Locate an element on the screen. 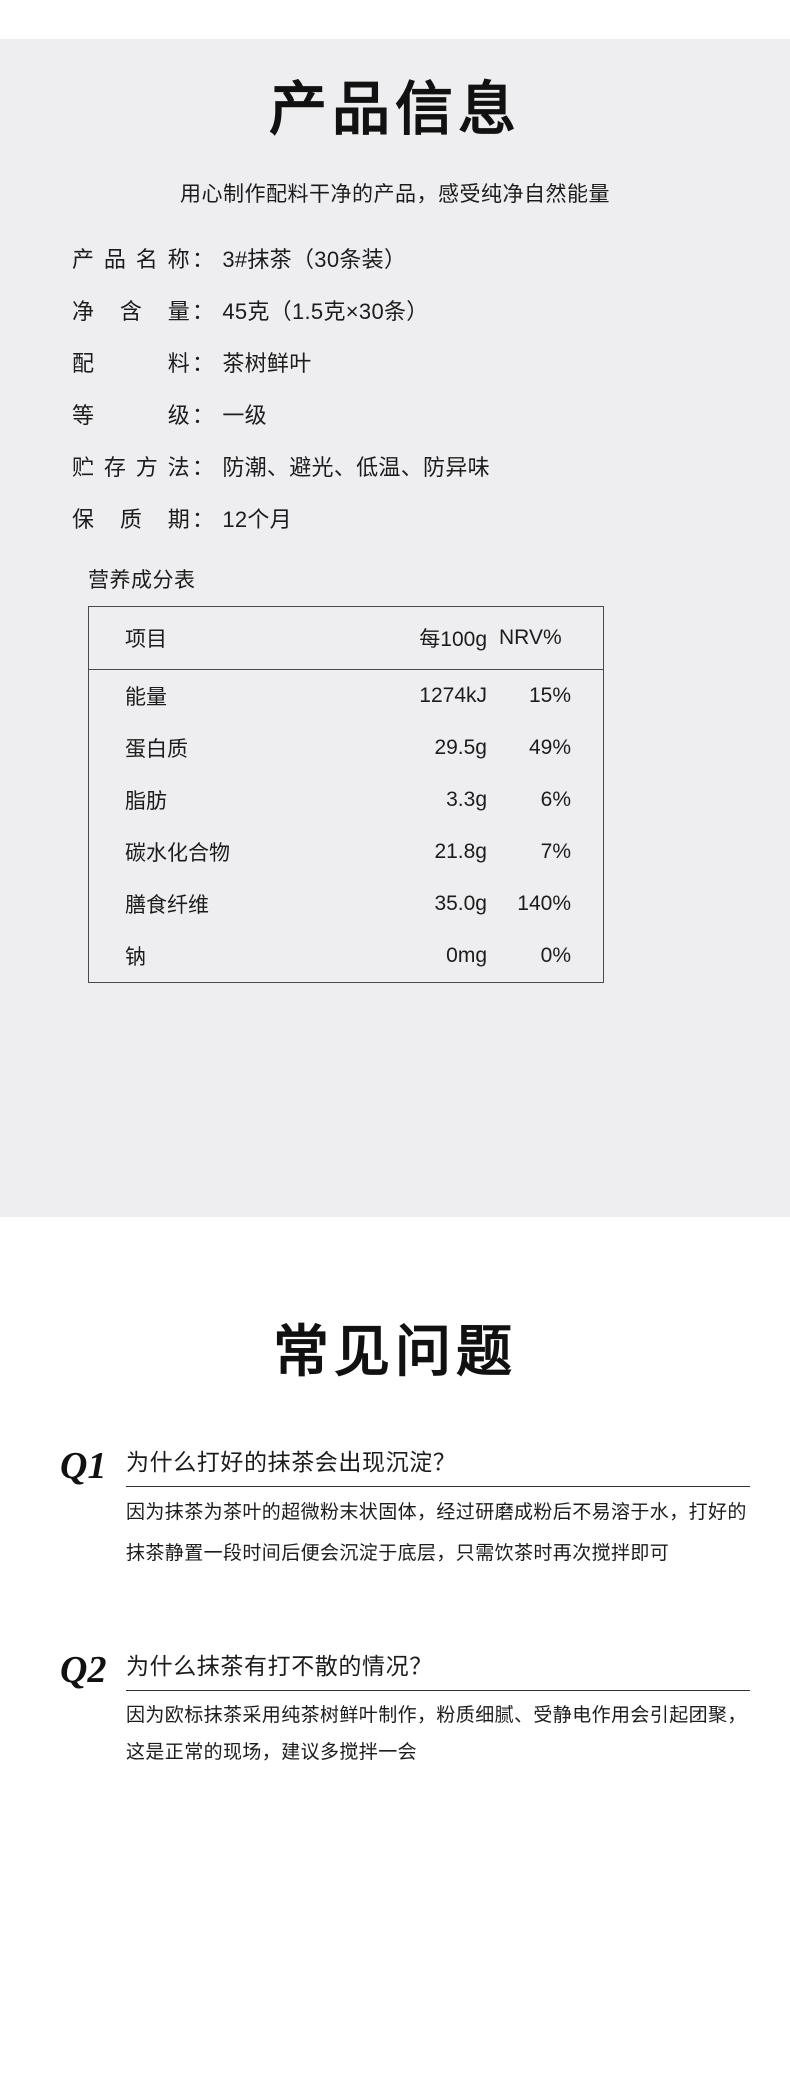 This screenshot has height=2075, width=790. cell-per100g: 29.5g is located at coordinates (460, 747).